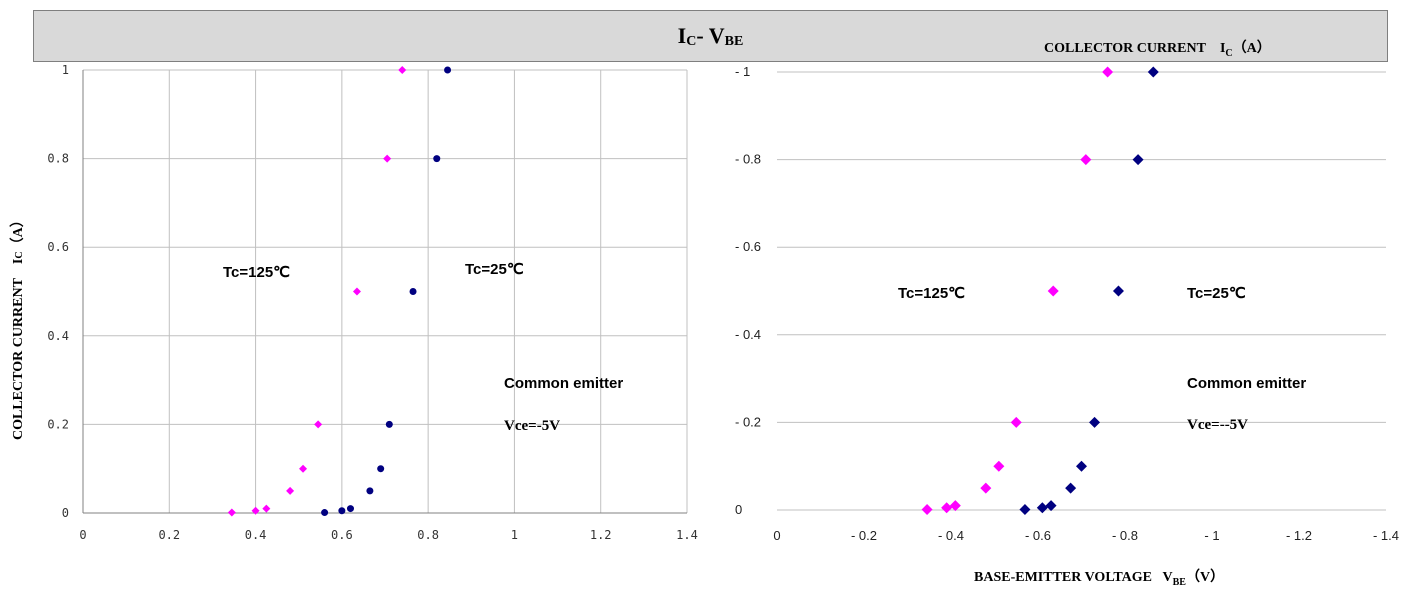 Image resolution: width=1413 pixels, height=594 pixels. Describe the element at coordinates (1222, 48) in the screenshot. I see `ylabel-i: I` at that location.